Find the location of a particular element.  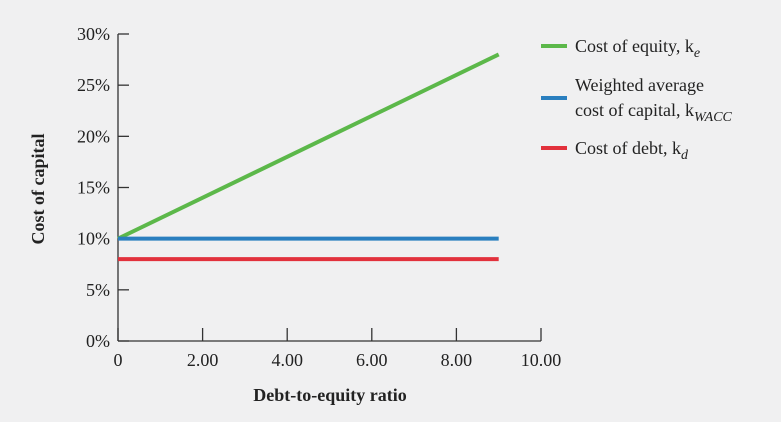

y-tick-label: 20% is located at coordinates (93, 136).